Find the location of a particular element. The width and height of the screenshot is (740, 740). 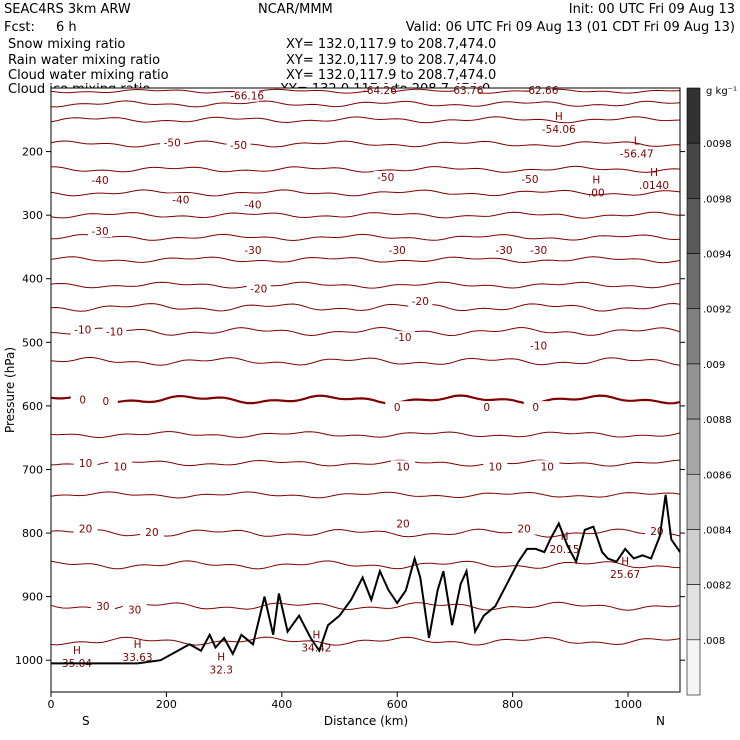

extremum-value: 25.67 is located at coordinates (625, 575).